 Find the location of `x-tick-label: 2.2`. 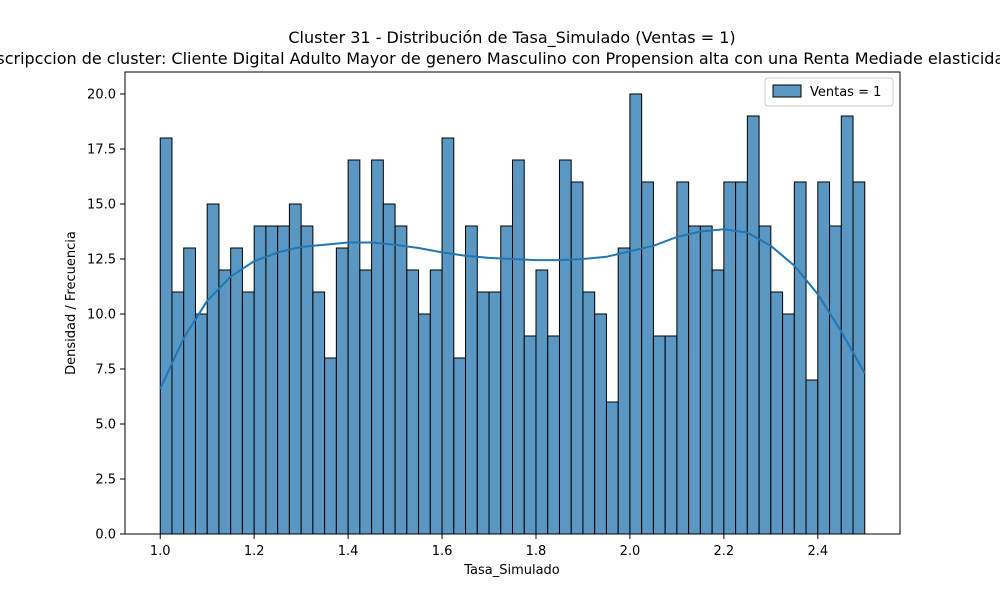

x-tick-label: 2.2 is located at coordinates (724, 551).